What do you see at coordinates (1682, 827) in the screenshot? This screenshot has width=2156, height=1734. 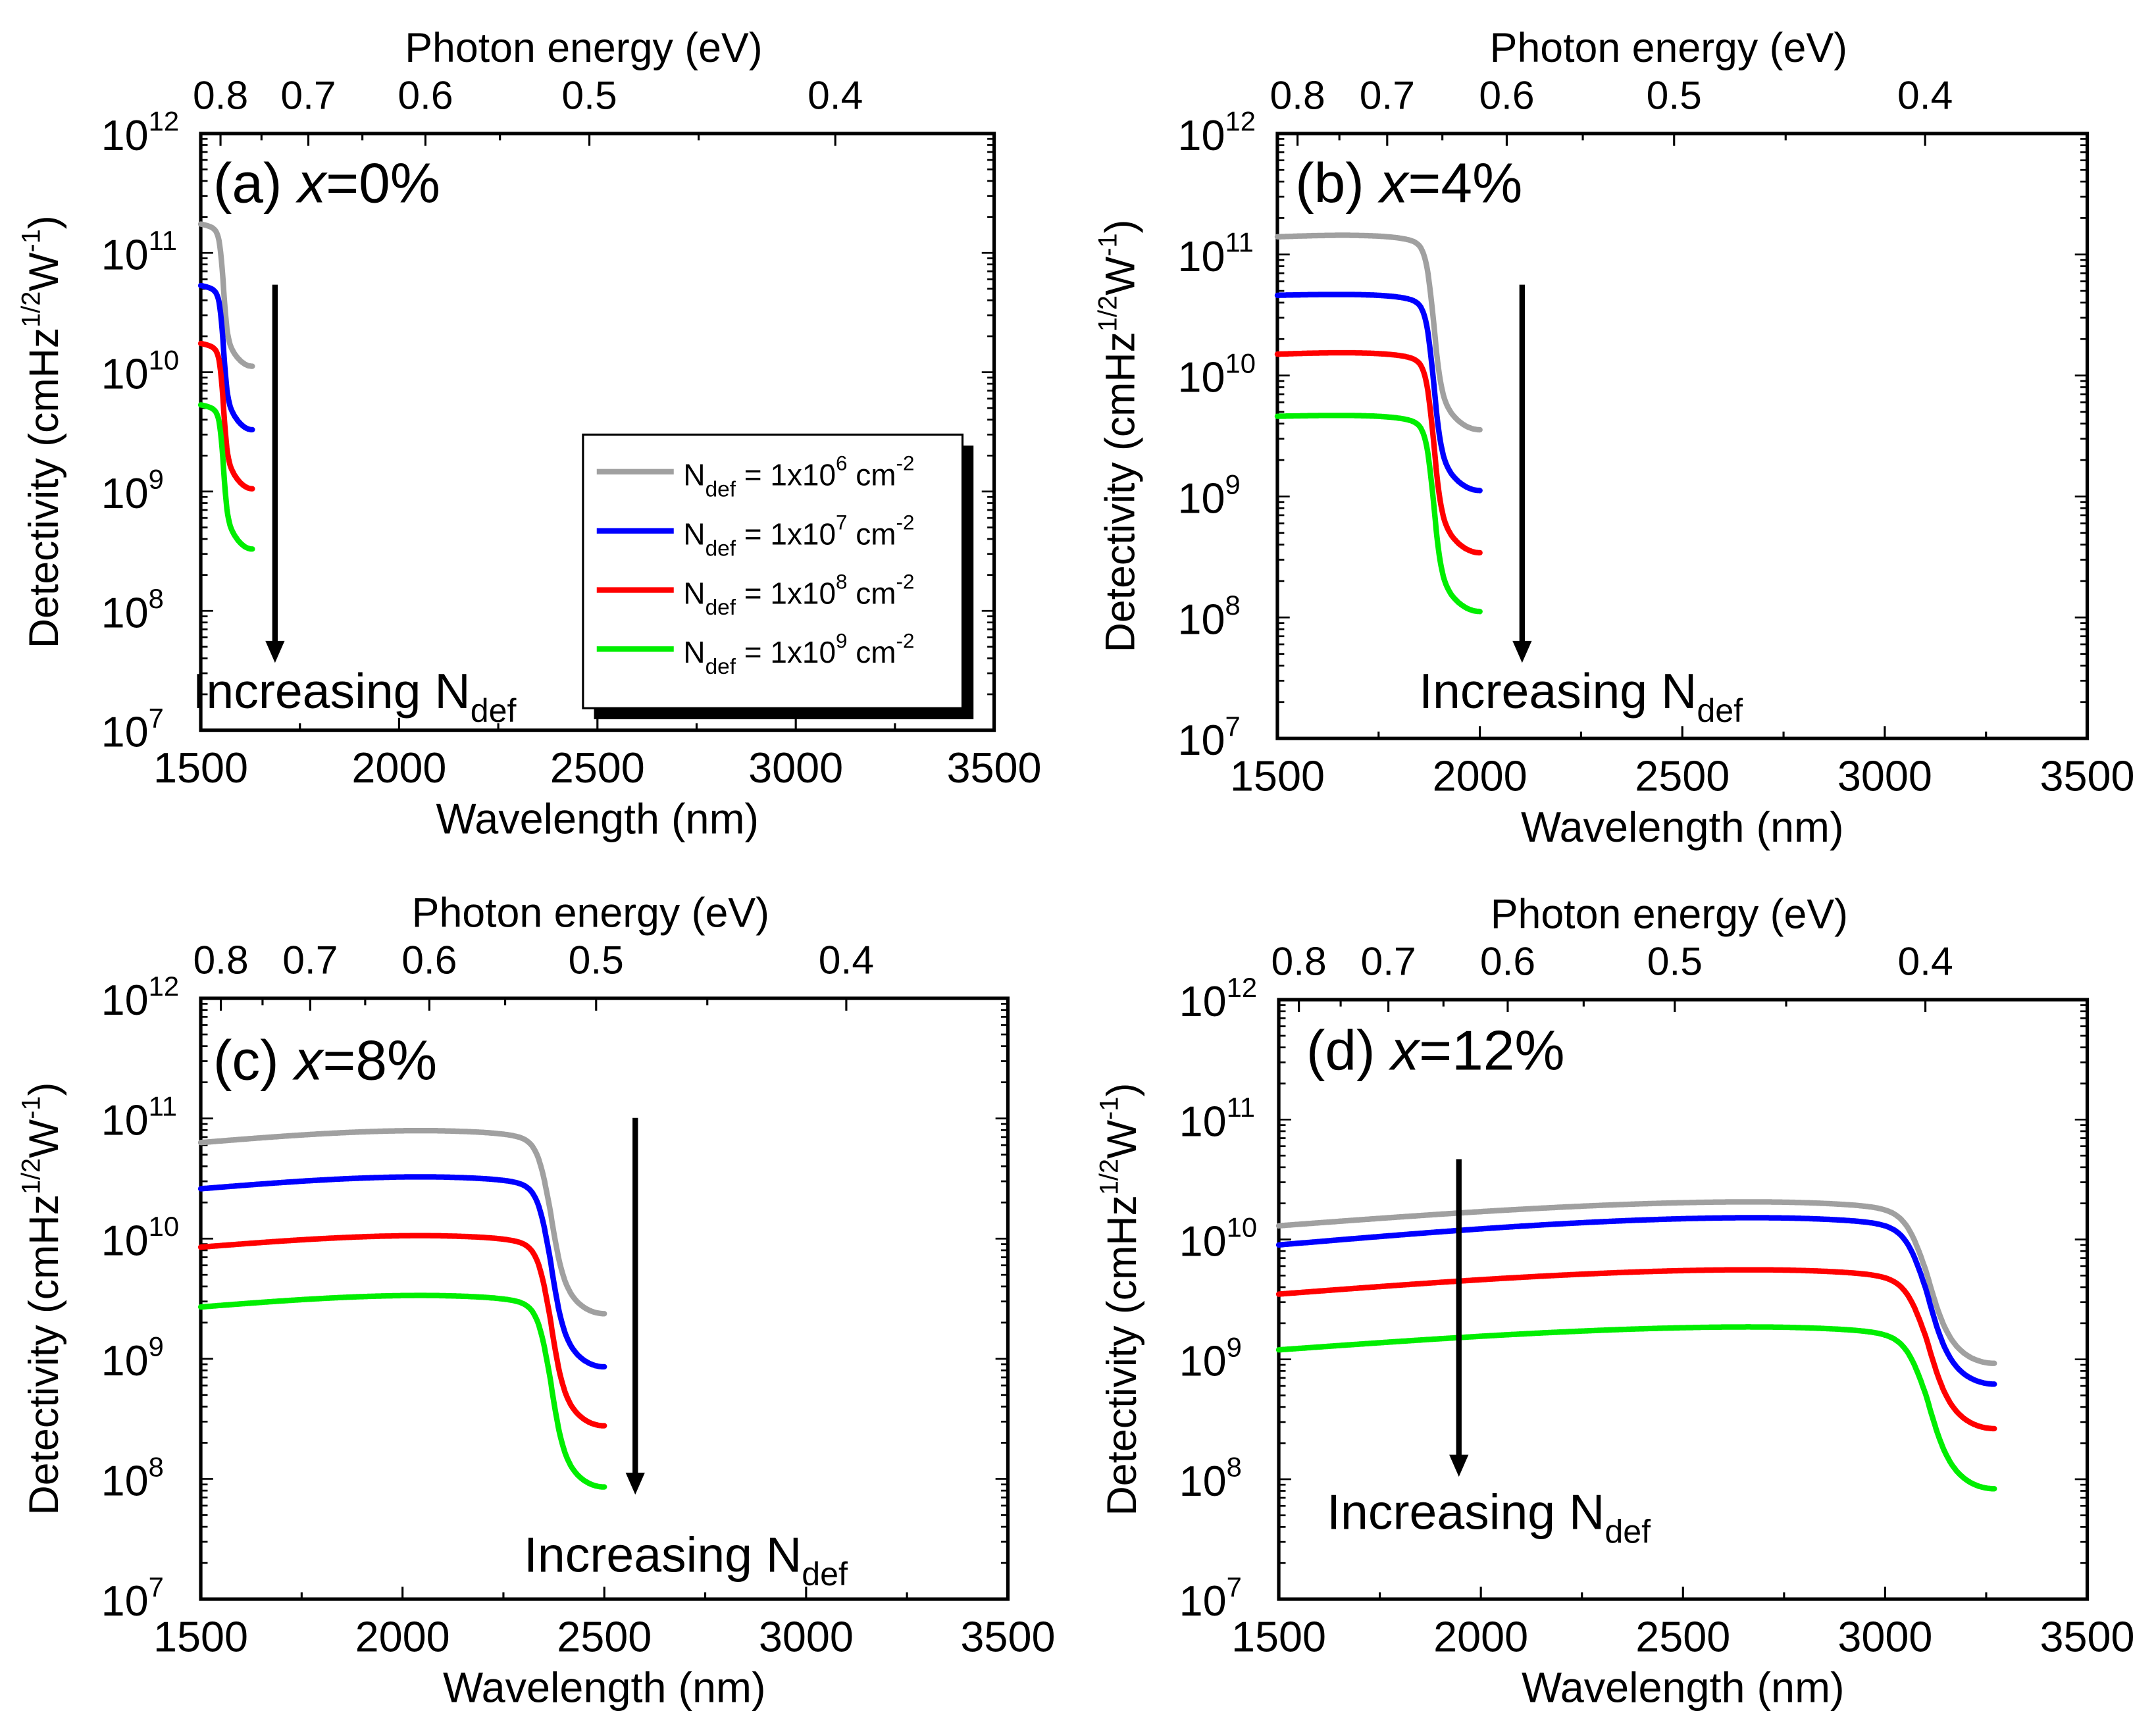 I see `x-axis-title: Wavelength (nm)` at bounding box center [1682, 827].